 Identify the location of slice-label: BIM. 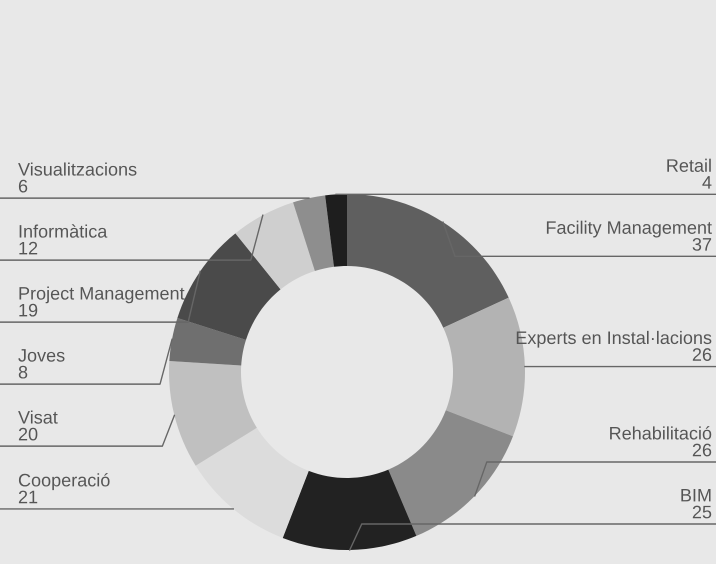
(696, 495).